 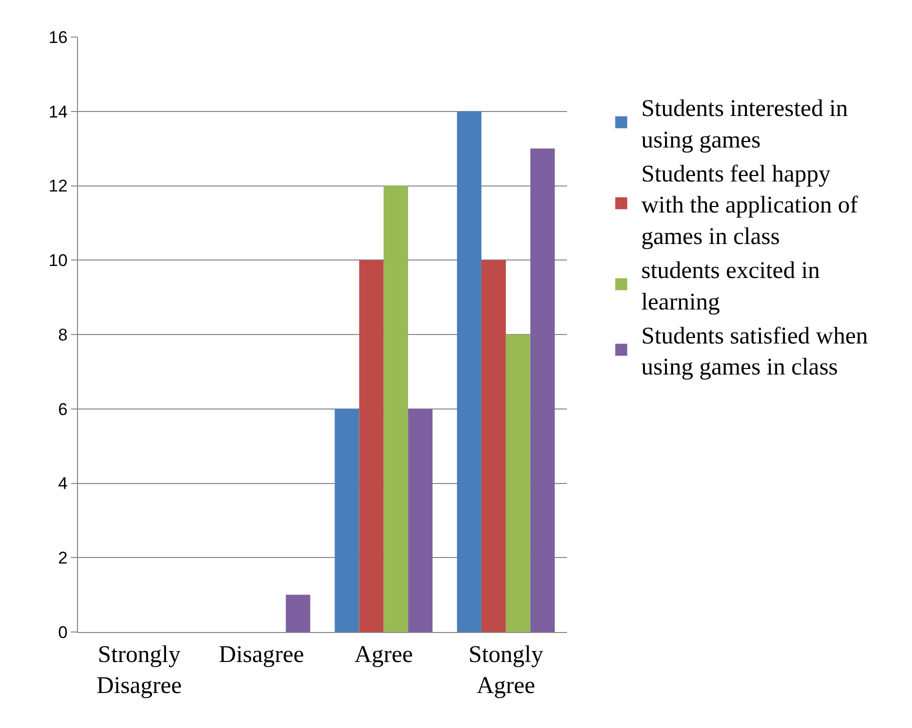 What do you see at coordinates (58, 112) in the screenshot?
I see `y-tick-label: 14` at bounding box center [58, 112].